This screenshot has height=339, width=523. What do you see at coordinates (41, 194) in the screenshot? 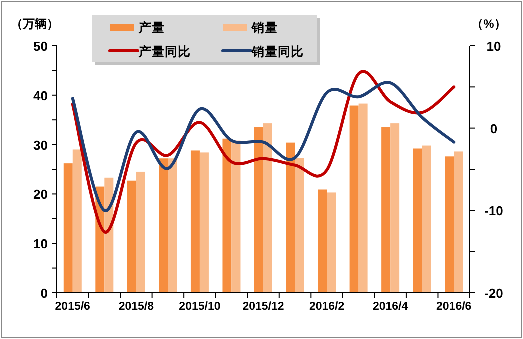
I see `y-tick-label: 20` at bounding box center [41, 194].